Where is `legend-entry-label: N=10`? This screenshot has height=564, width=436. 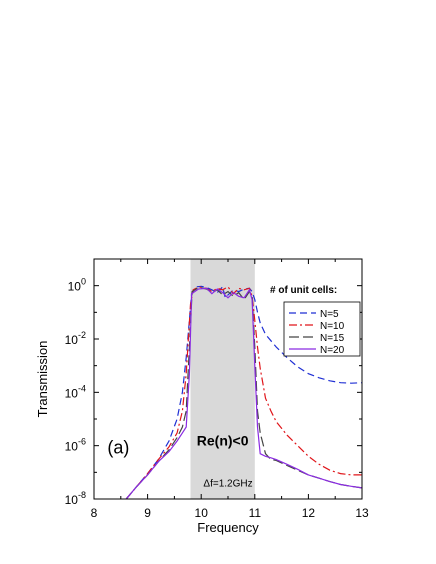 legend-entry-label: N=10 is located at coordinates (332, 326).